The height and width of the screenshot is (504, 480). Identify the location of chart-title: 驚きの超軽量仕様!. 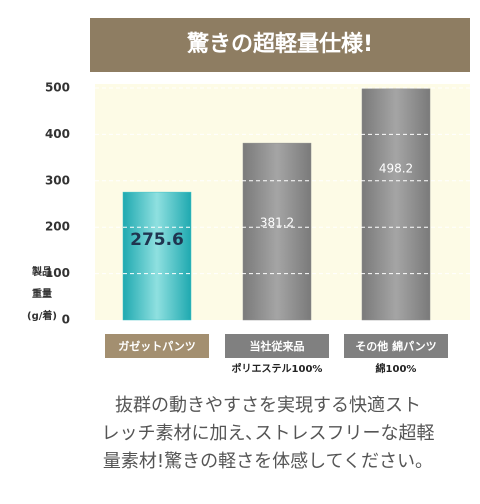
(280, 44).